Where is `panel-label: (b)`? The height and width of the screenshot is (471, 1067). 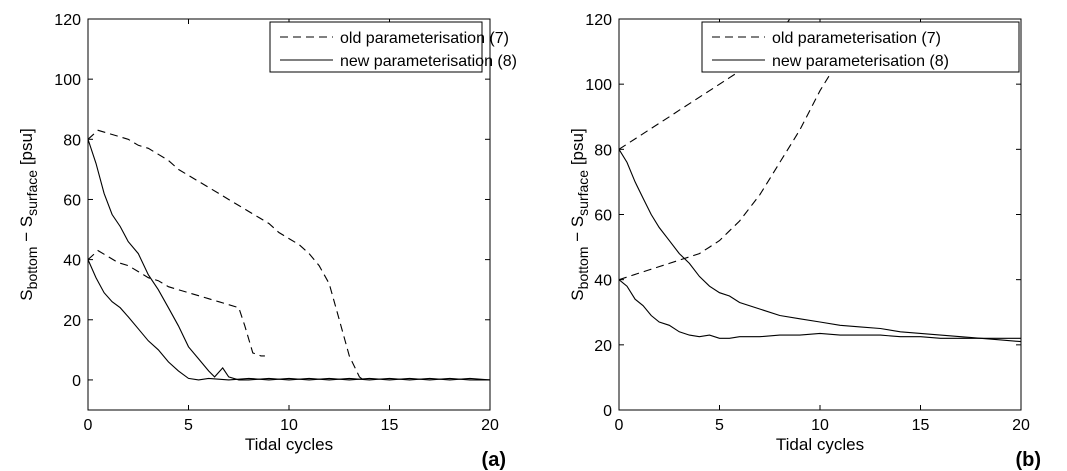 panel-label: (b) is located at coordinates (1028, 460).